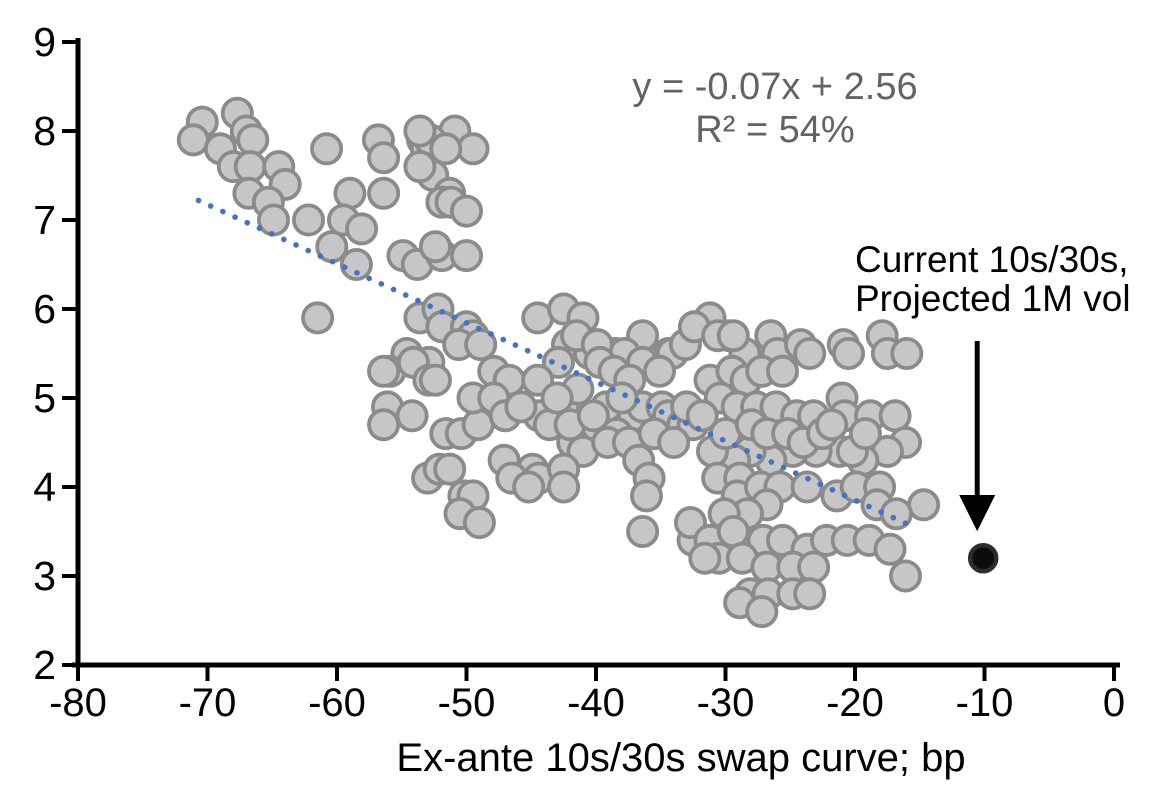 The height and width of the screenshot is (795, 1152). Describe the element at coordinates (44, 665) in the screenshot. I see `y-tick-label: 2` at that location.